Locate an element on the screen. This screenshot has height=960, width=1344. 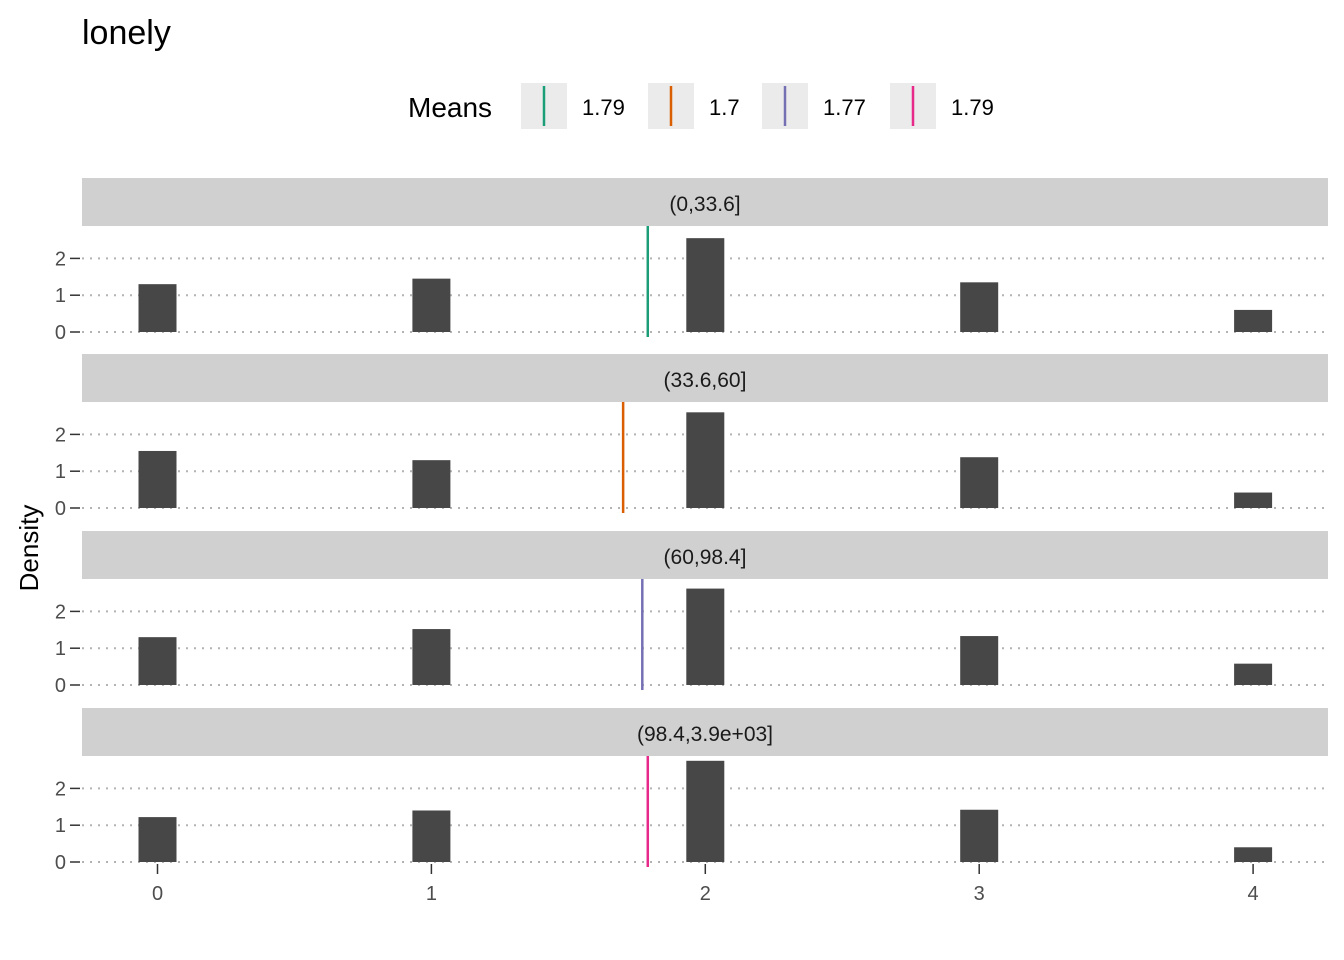
x-tick-label-3: 3 is located at coordinates (979, 894).